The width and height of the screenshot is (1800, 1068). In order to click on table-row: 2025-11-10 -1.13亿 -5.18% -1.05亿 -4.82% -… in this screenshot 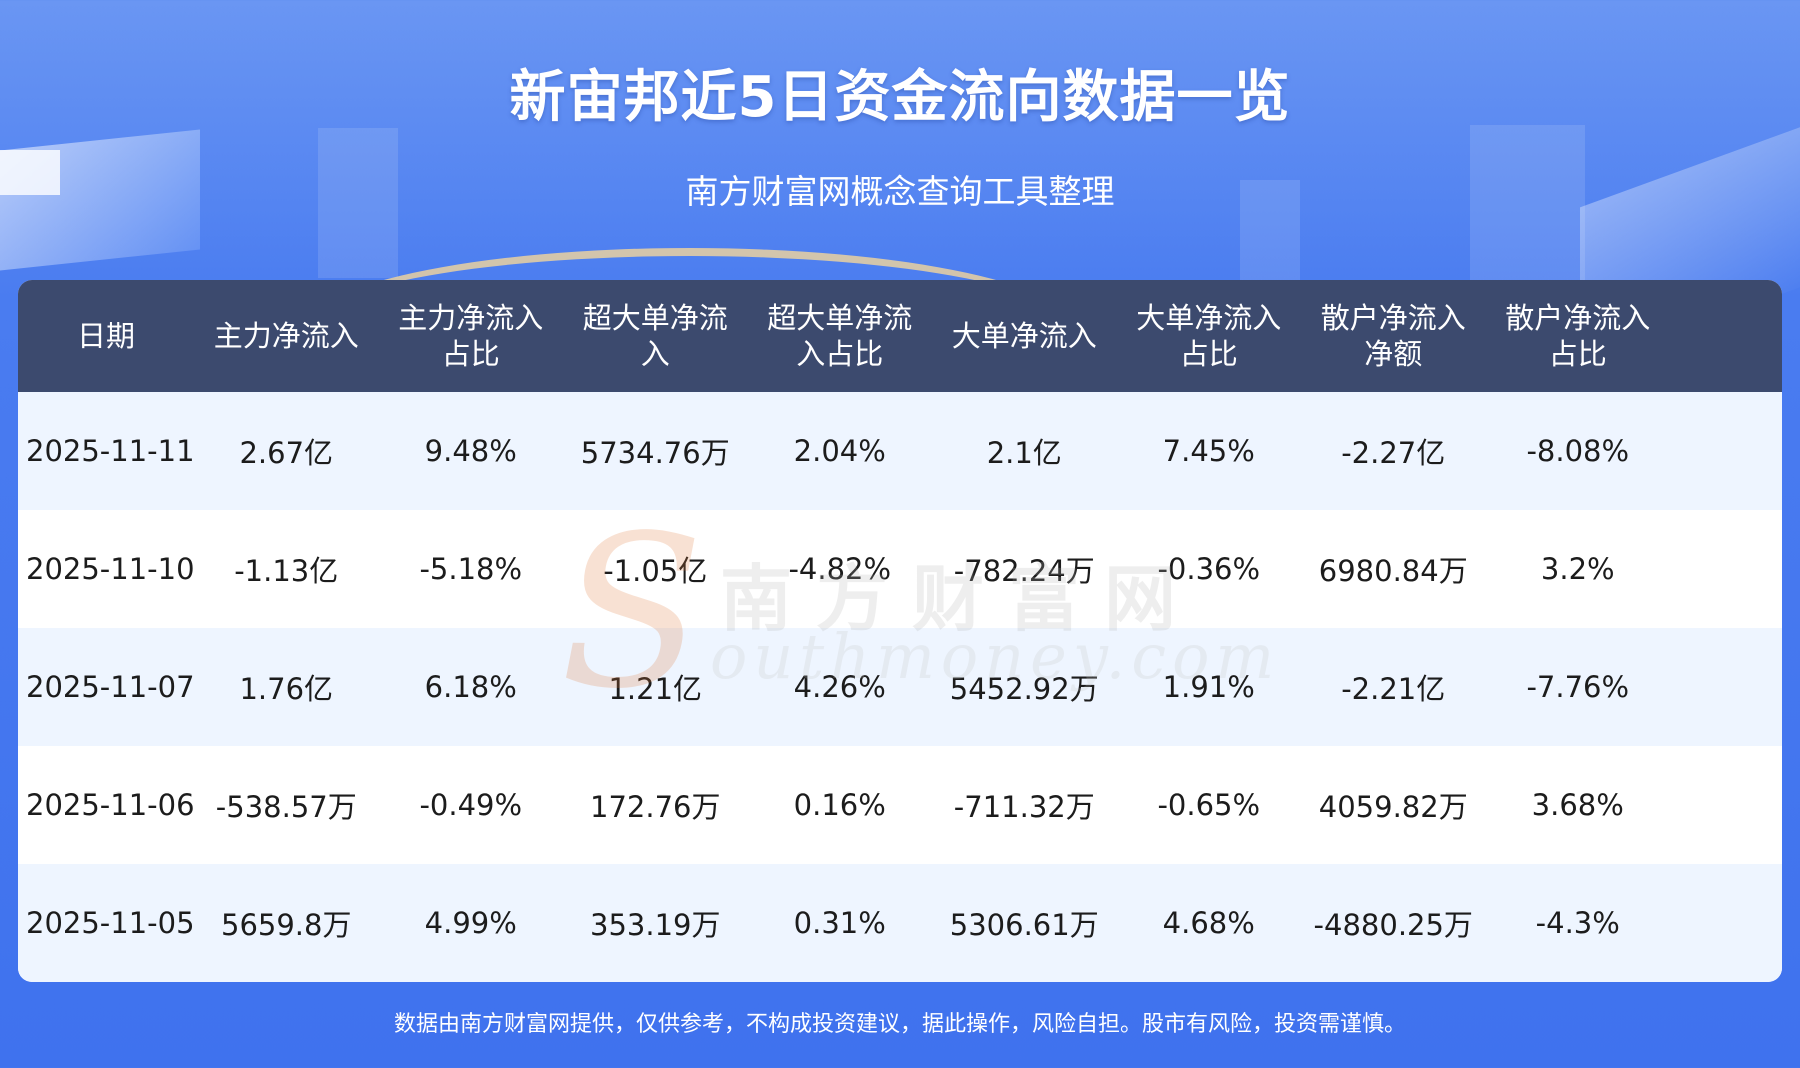, I will do `click(900, 569)`.